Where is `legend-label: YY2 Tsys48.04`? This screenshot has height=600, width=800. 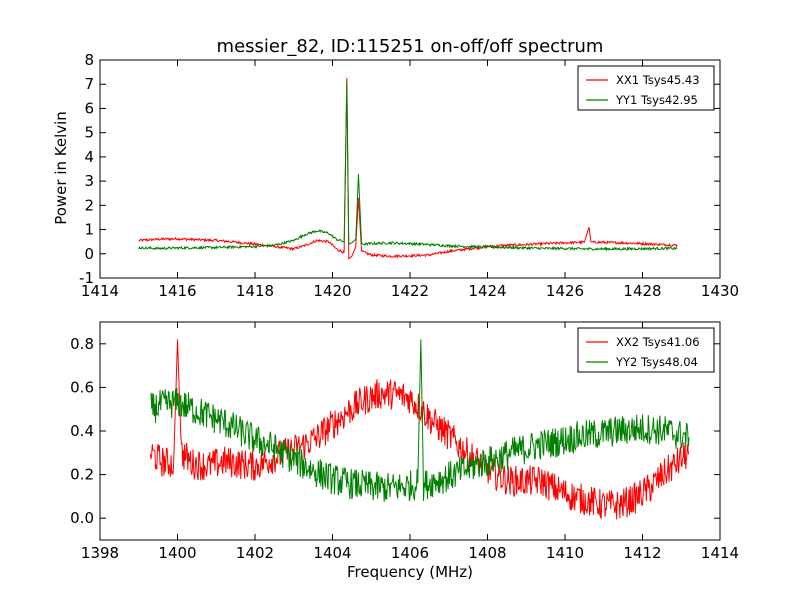
legend-label: YY2 Tsys48.04 is located at coordinates (656, 362).